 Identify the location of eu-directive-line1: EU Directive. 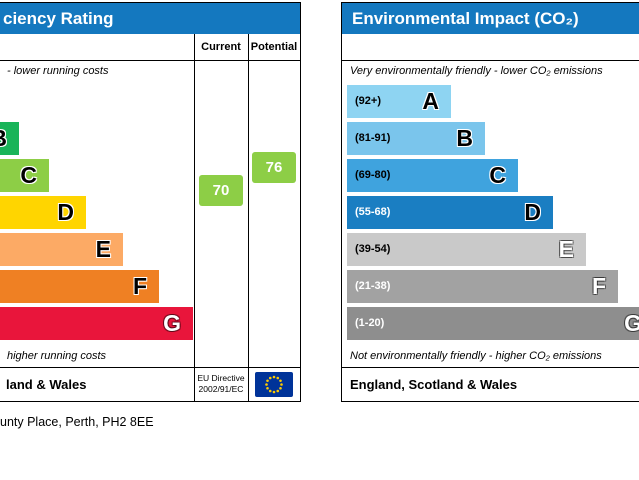
(221, 378).